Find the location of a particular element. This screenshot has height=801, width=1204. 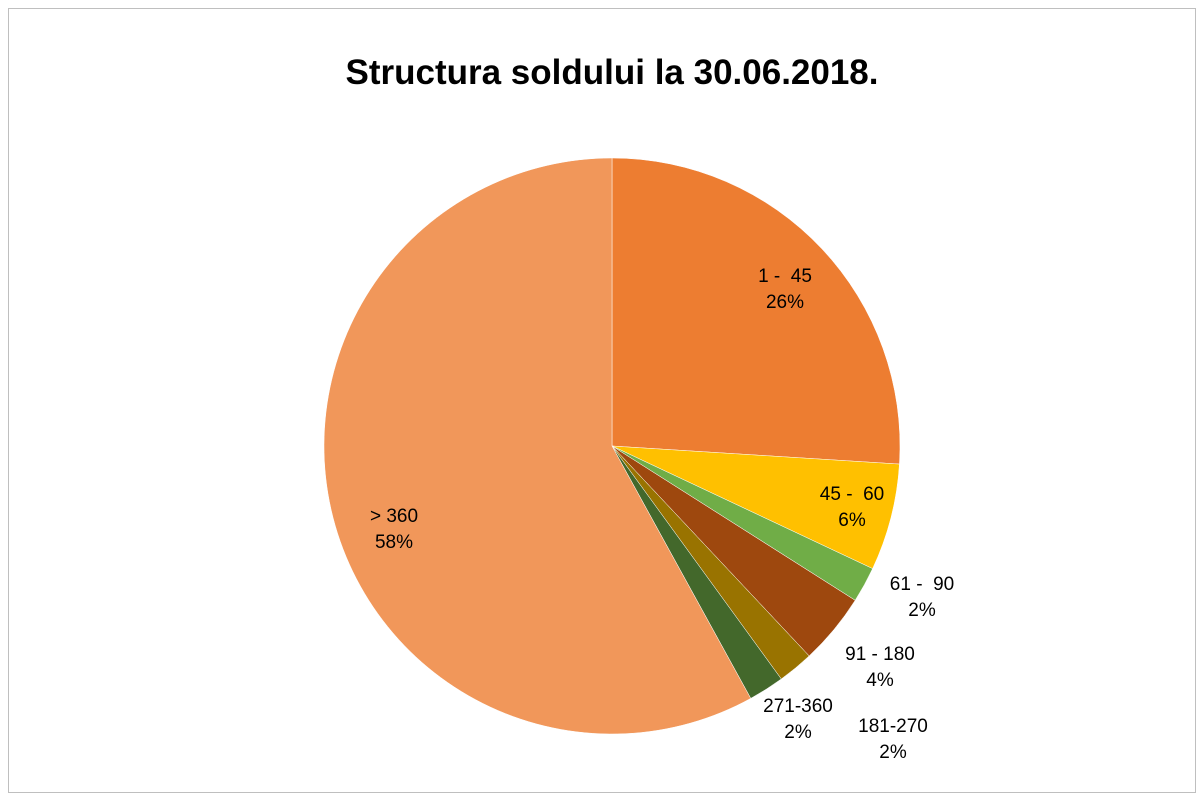

percent-label: 4% is located at coordinates (880, 680).